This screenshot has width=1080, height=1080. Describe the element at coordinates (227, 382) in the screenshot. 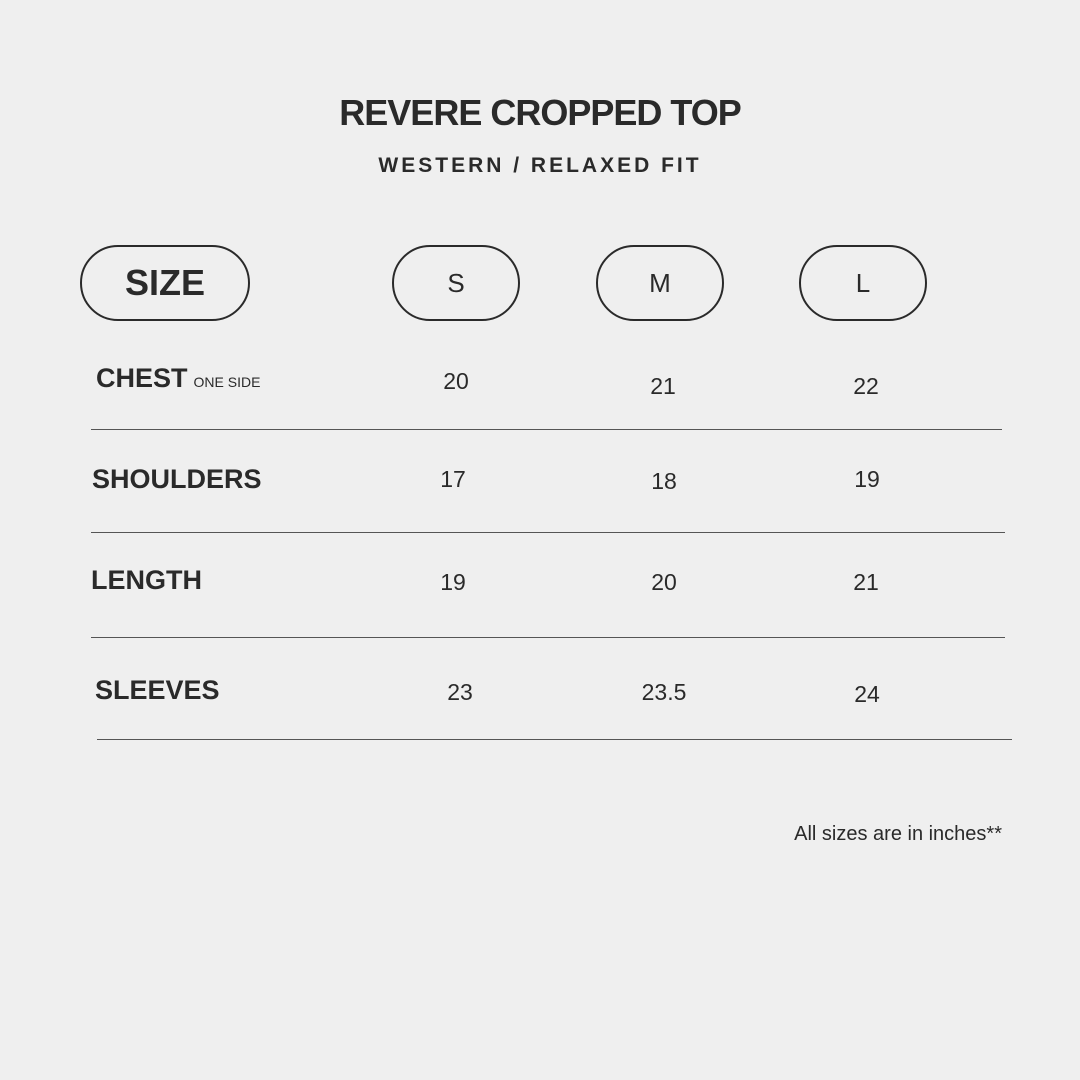

I see `row-sublabel: ONE SIDE` at that location.